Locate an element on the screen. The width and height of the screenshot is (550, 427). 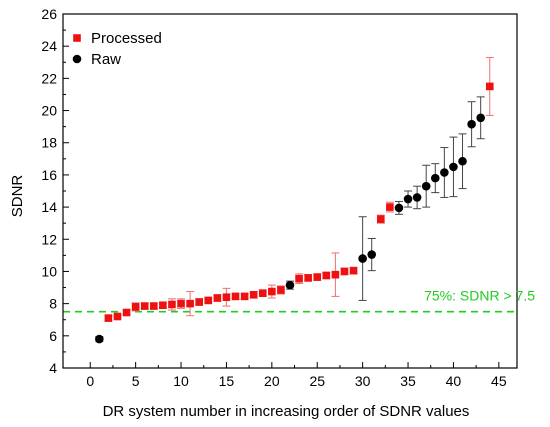
threshold-label: 75%: SDNR > 7.5 is located at coordinates (479, 296).